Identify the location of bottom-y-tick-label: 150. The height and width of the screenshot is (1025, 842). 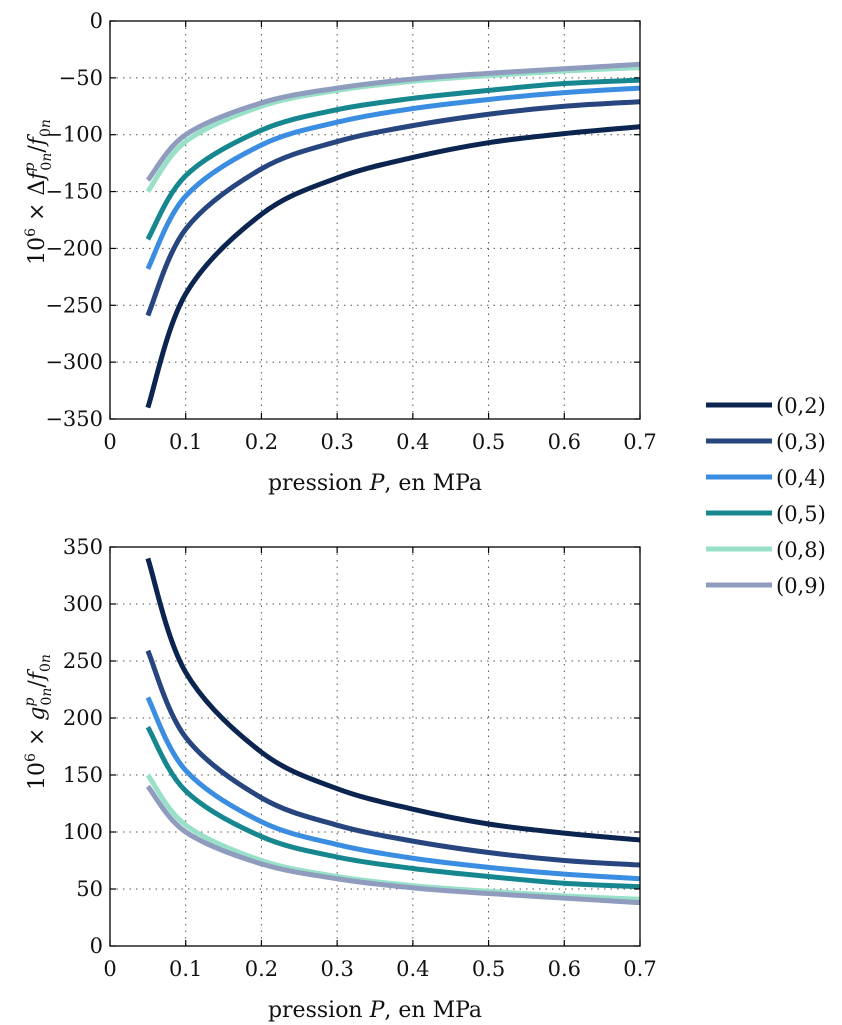
(83, 775).